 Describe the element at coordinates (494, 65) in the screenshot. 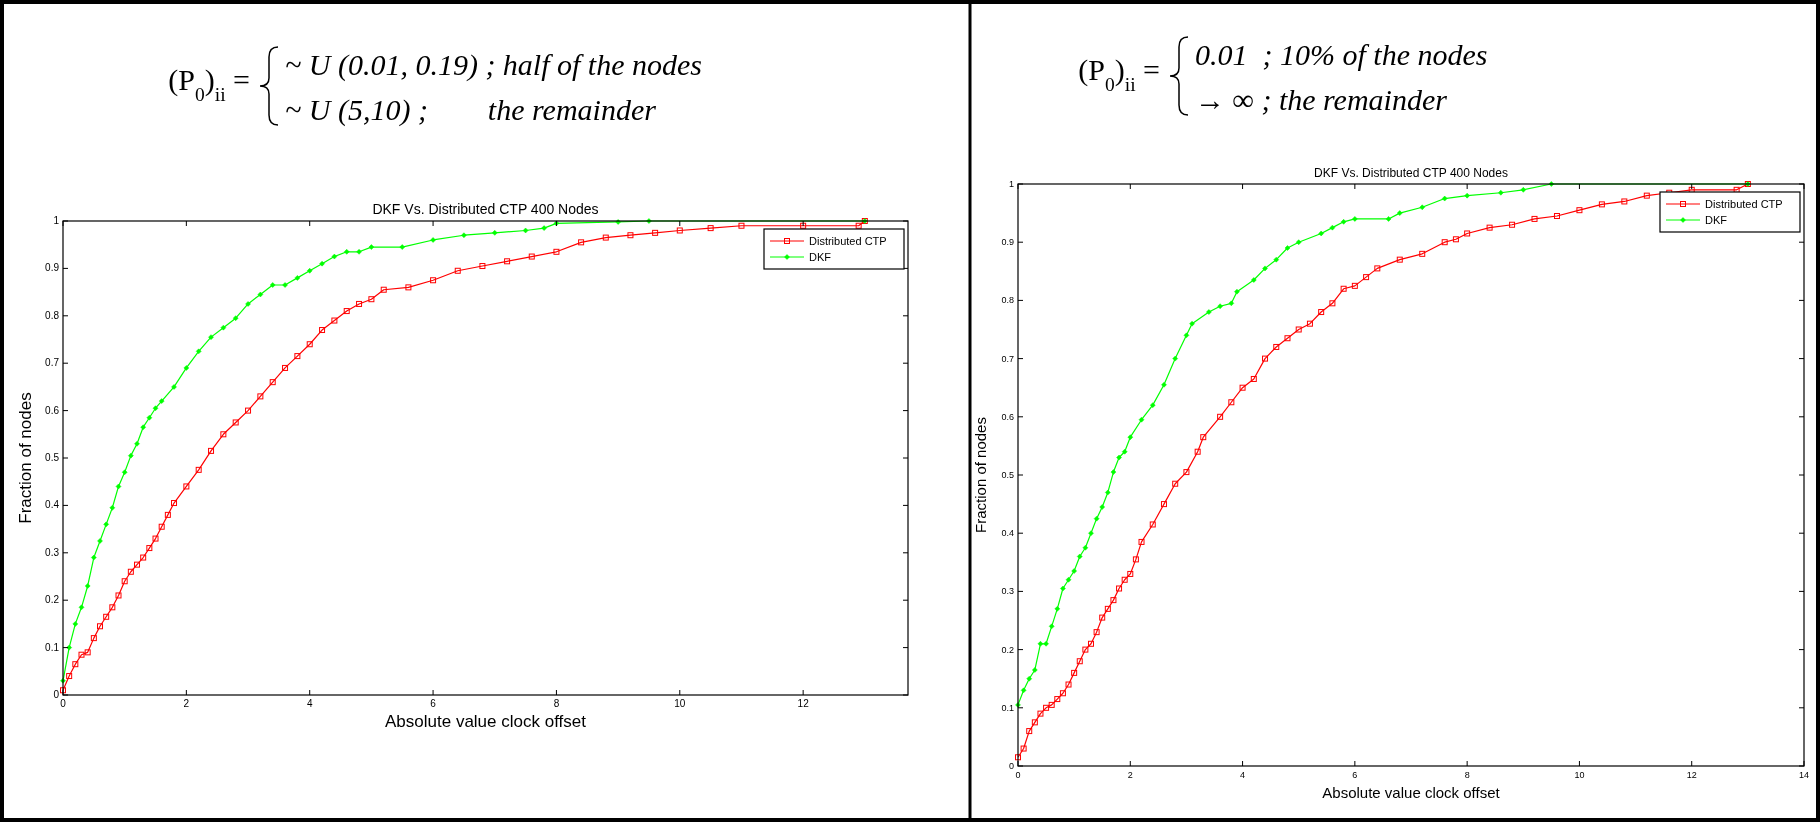

I see `text: ~ U (0.01, 0.19) ; half of the nodes` at that location.